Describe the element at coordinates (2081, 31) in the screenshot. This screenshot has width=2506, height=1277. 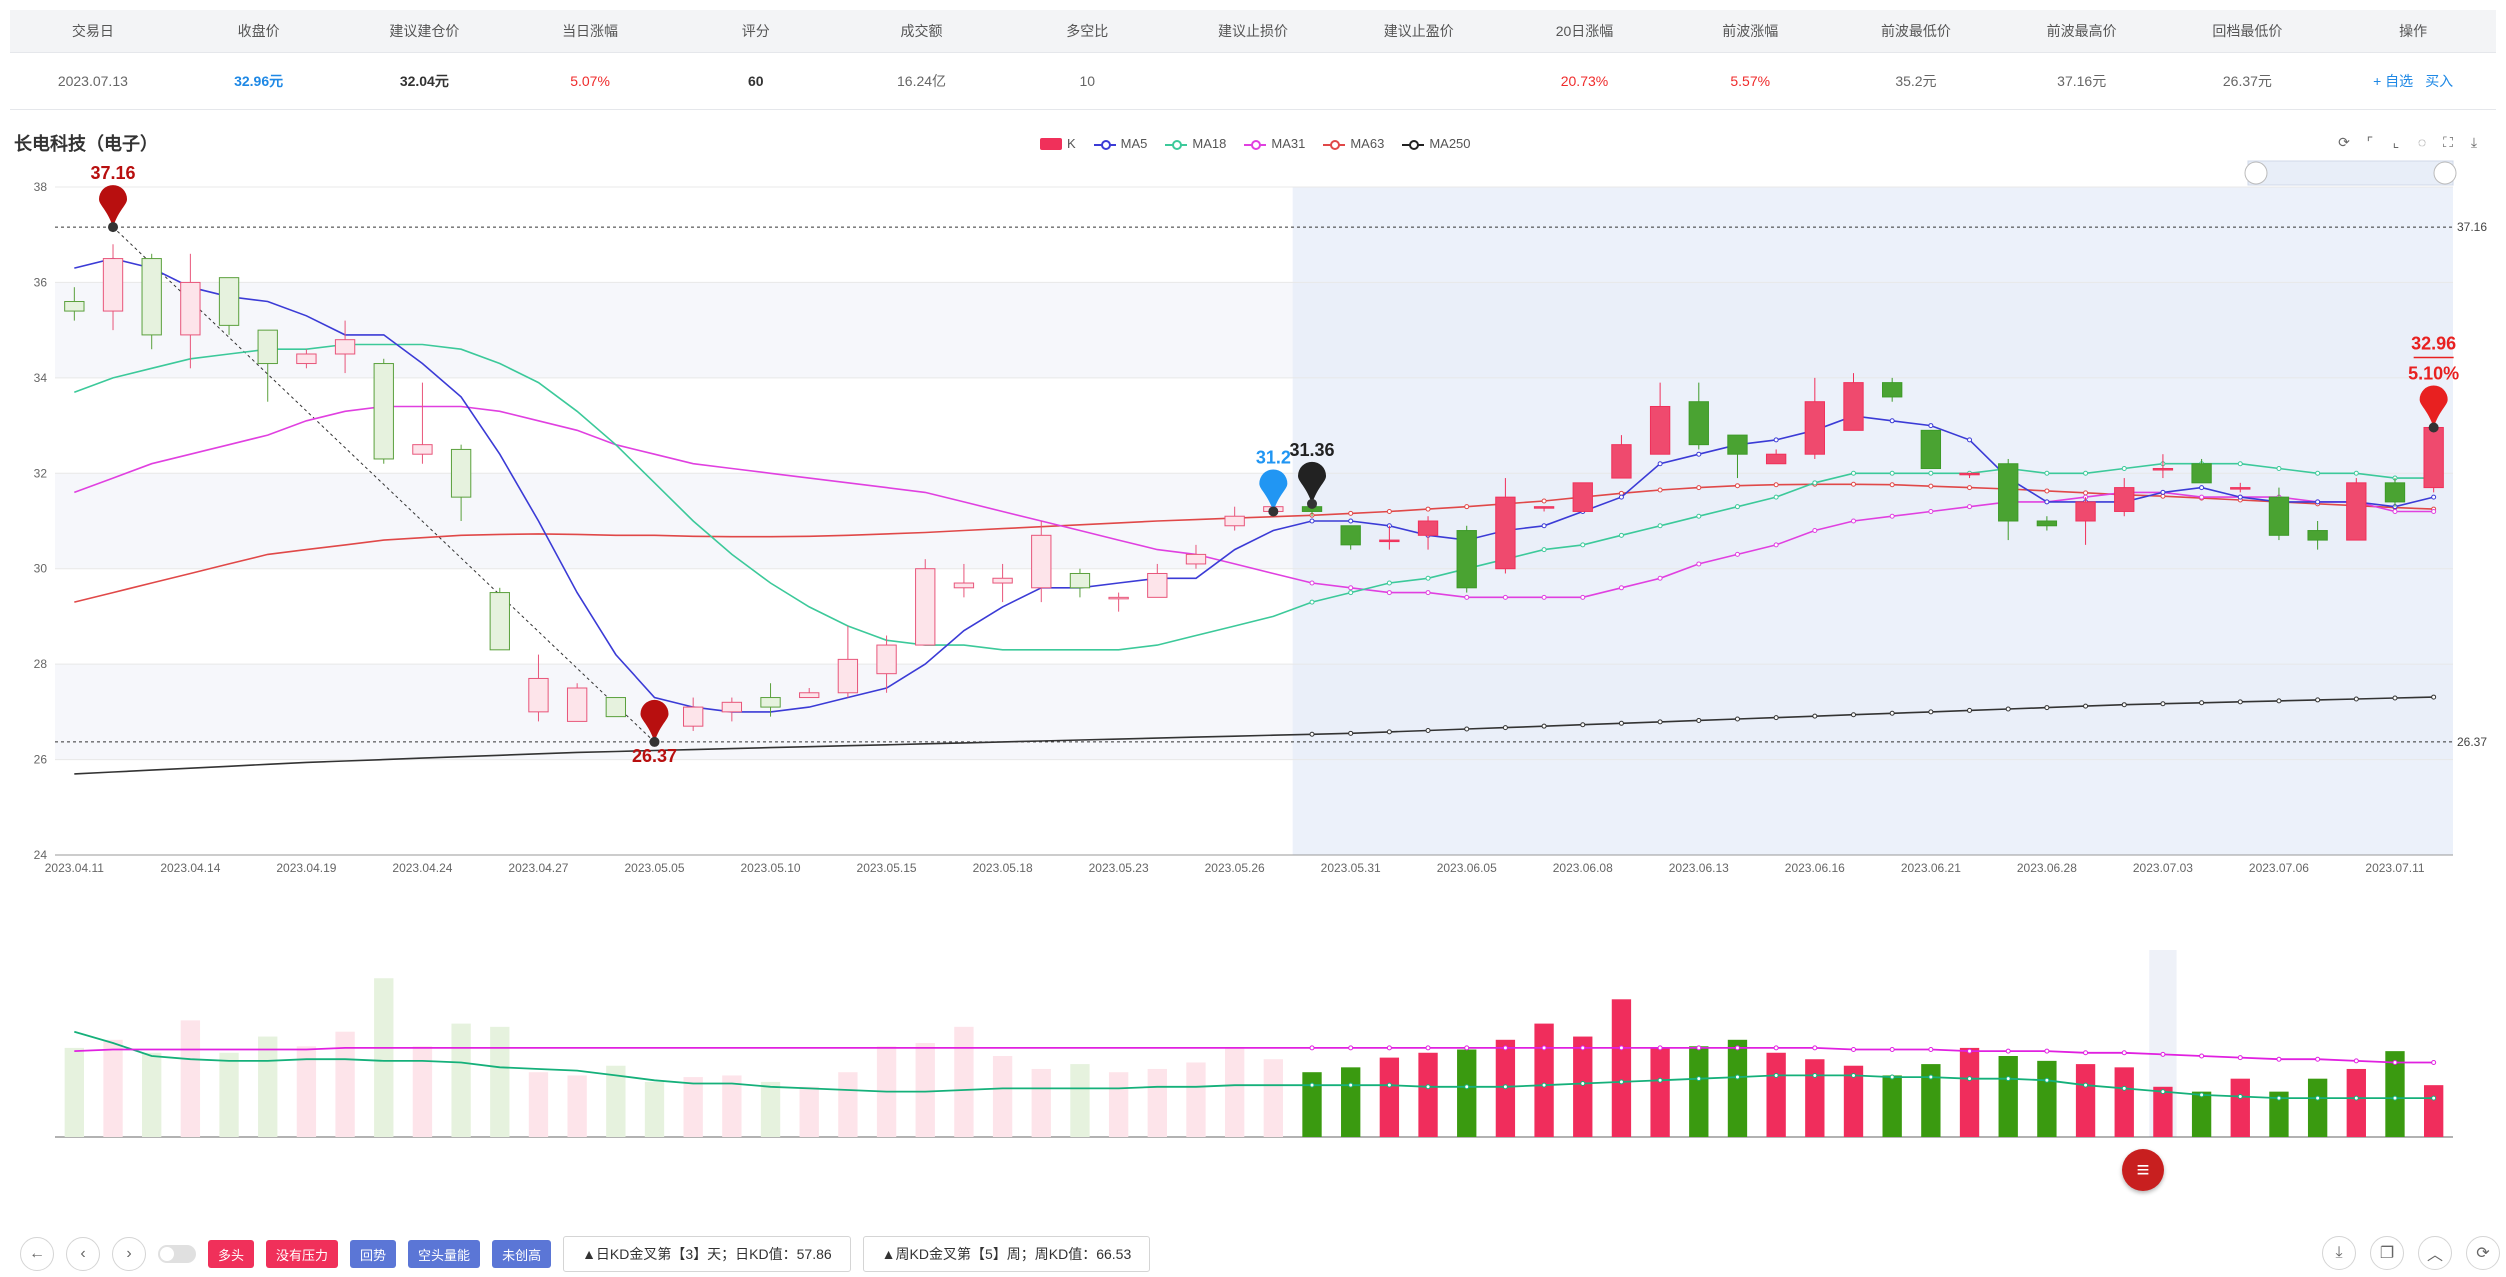
I see `header-cell: 前波最高价` at that location.